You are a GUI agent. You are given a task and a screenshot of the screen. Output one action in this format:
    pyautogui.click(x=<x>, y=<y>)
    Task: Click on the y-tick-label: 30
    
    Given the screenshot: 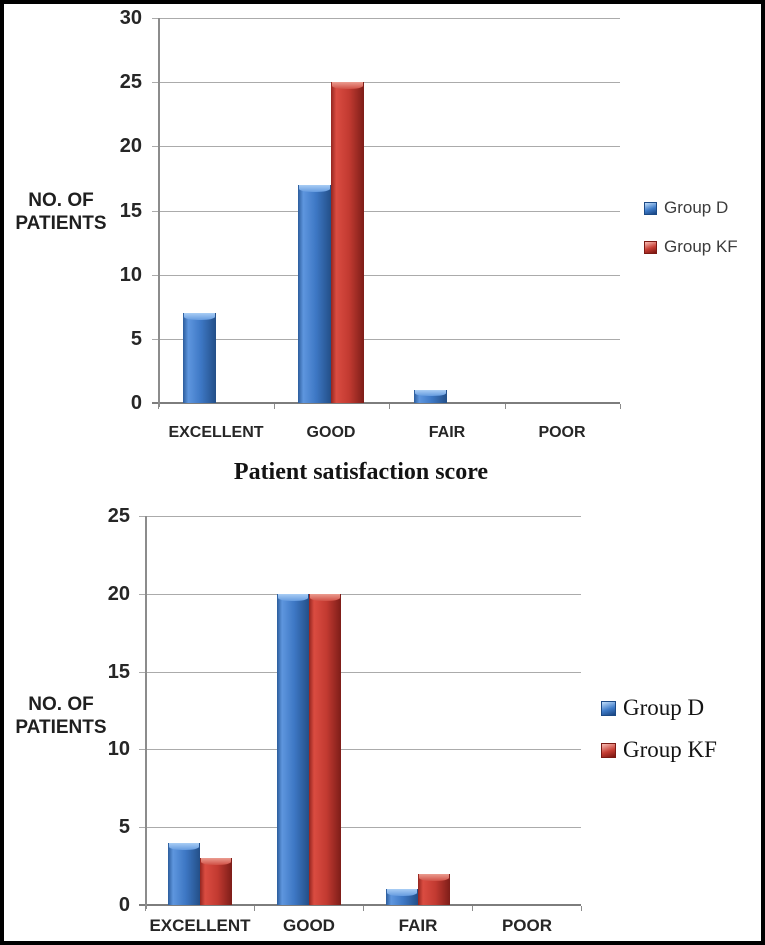 What is the action you would take?
    pyautogui.click(x=130, y=18)
    